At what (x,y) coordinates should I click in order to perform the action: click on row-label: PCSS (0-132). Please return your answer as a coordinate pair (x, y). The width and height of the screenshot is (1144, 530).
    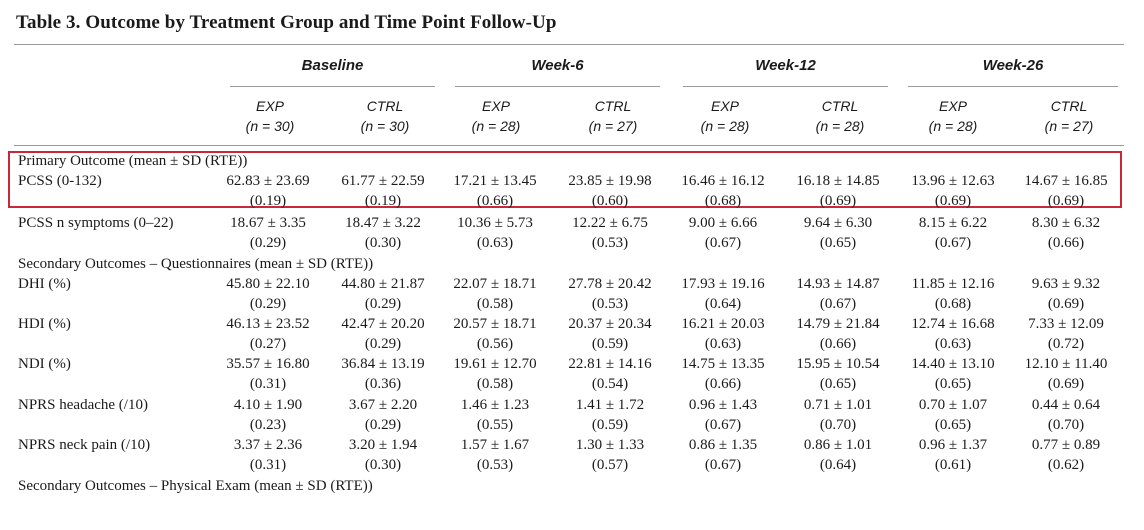
    Looking at the image, I should click on (60, 181).